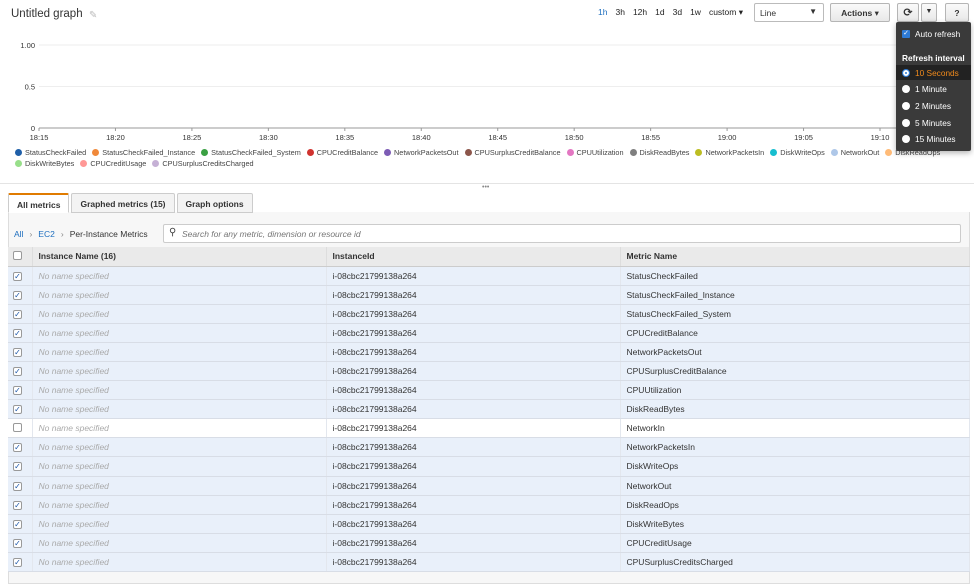 This screenshot has height=587, width=974. I want to click on metric-name-cell: DiskReadBytes, so click(795, 409).